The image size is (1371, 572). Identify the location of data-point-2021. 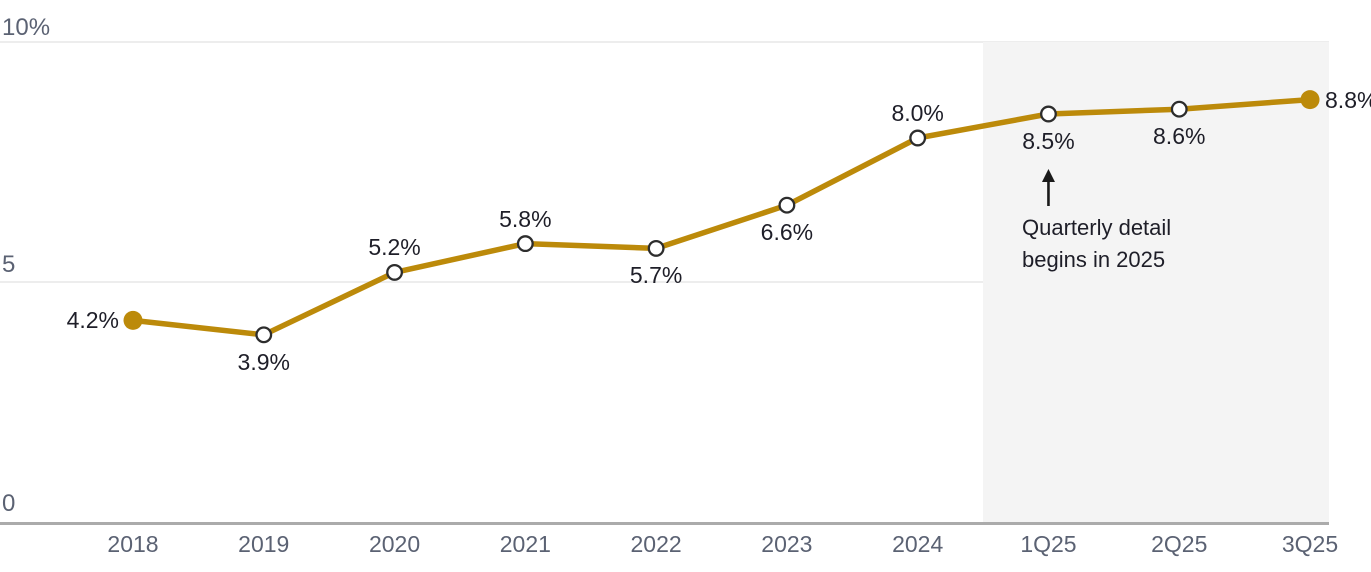
(525, 244).